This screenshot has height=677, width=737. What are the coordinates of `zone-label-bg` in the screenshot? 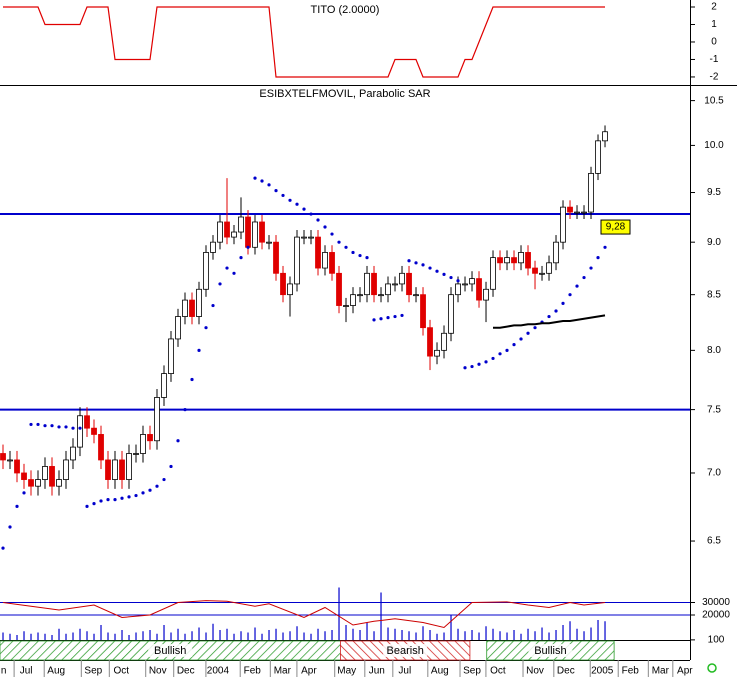 It's located at (405, 650).